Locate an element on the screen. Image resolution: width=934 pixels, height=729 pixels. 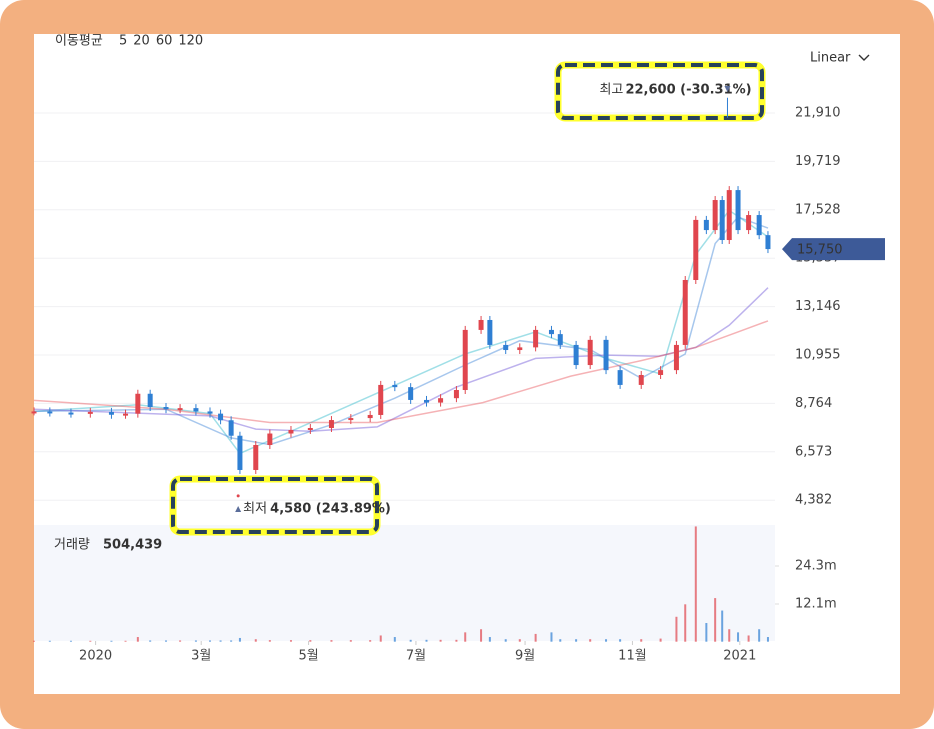
y-tick-label: 6,573 is located at coordinates (813, 451).